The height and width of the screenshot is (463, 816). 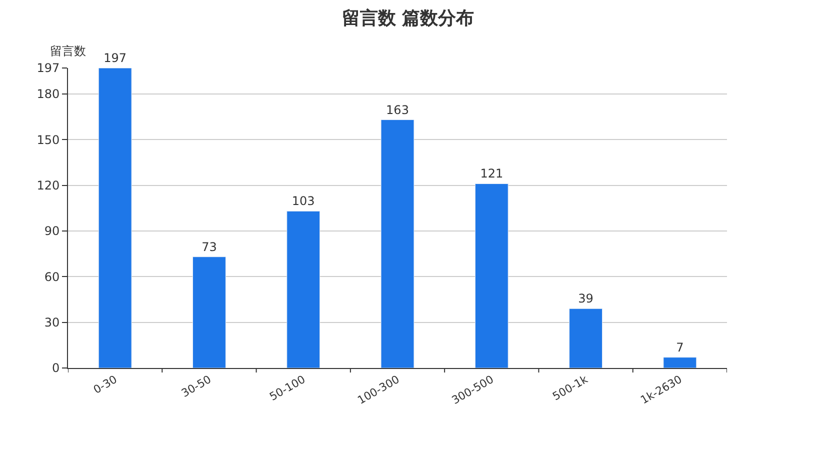 I want to click on y-tick-label: 0, so click(x=56, y=368).